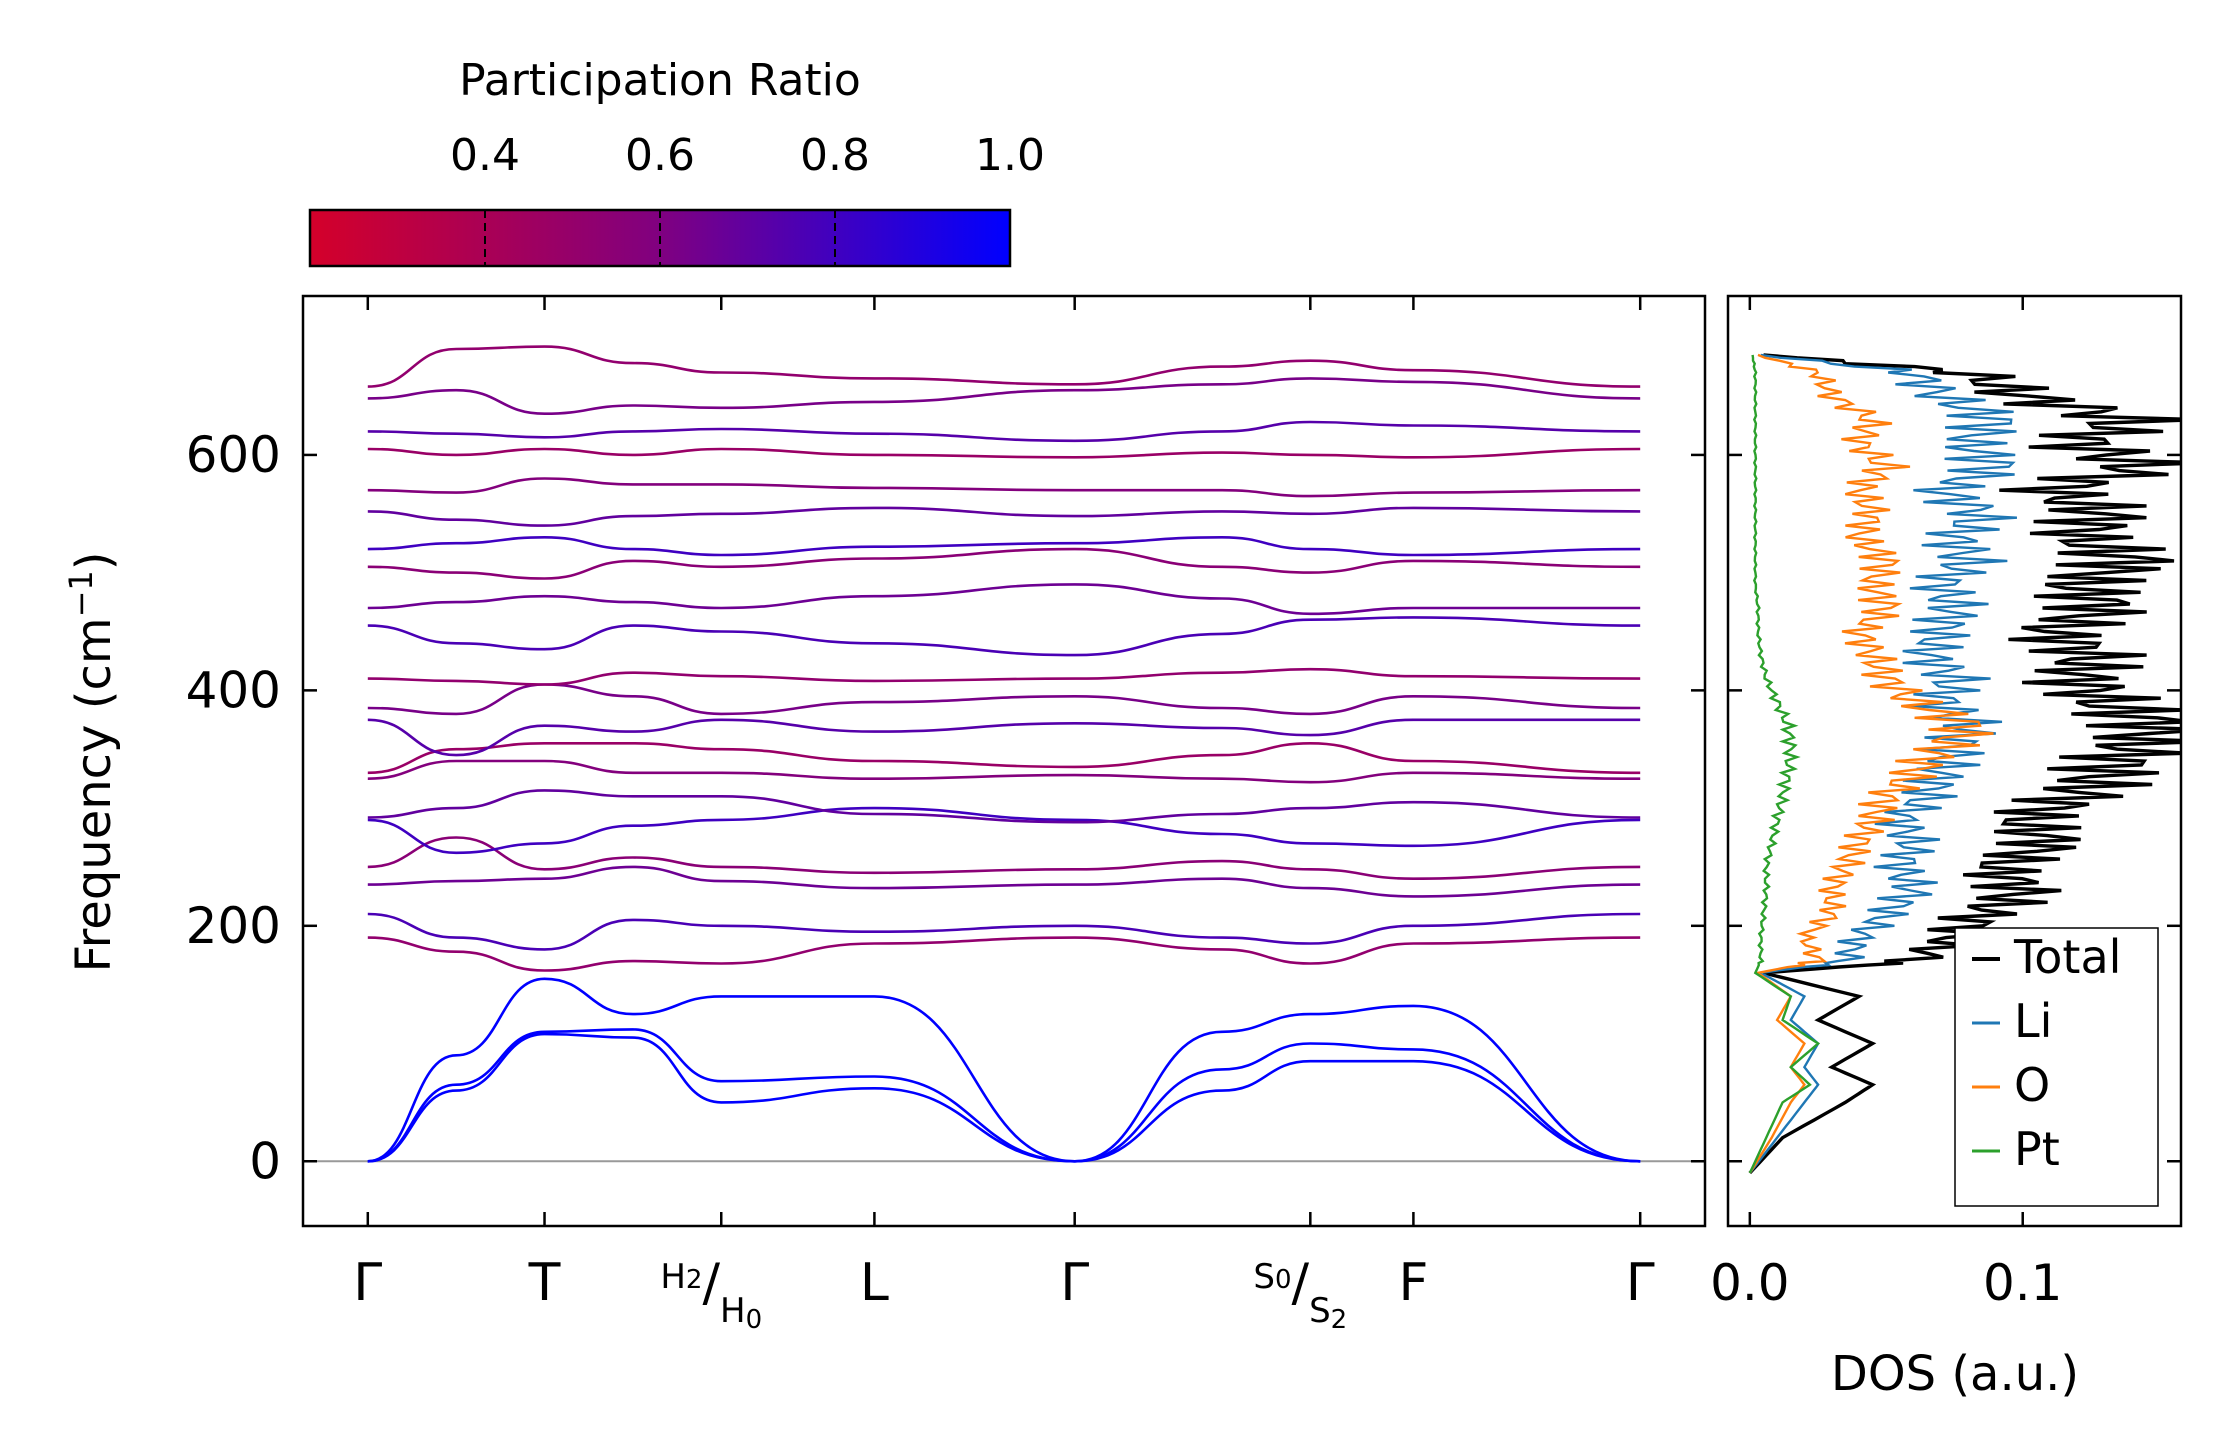 The image size is (2222, 1455). Describe the element at coordinates (2067, 957) in the screenshot. I see `legend-label: Total` at that location.